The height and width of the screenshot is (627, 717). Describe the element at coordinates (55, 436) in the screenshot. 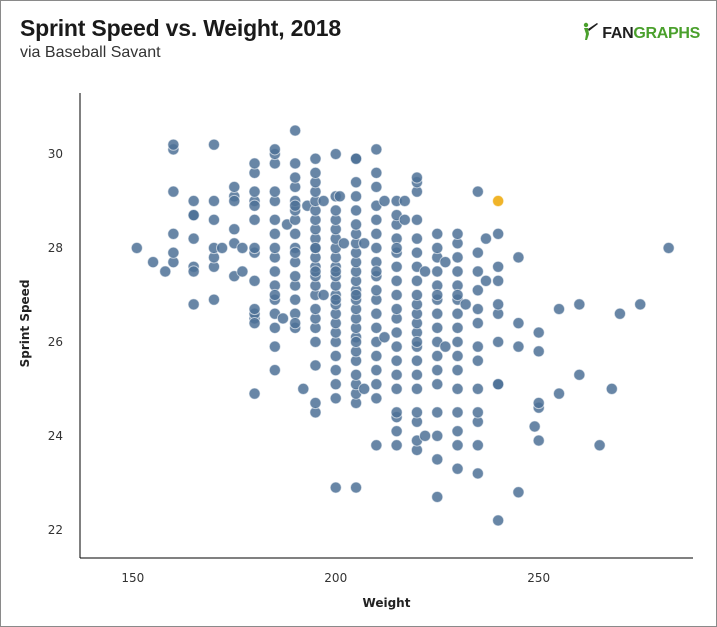

I see `y-tick-label: 24` at that location.